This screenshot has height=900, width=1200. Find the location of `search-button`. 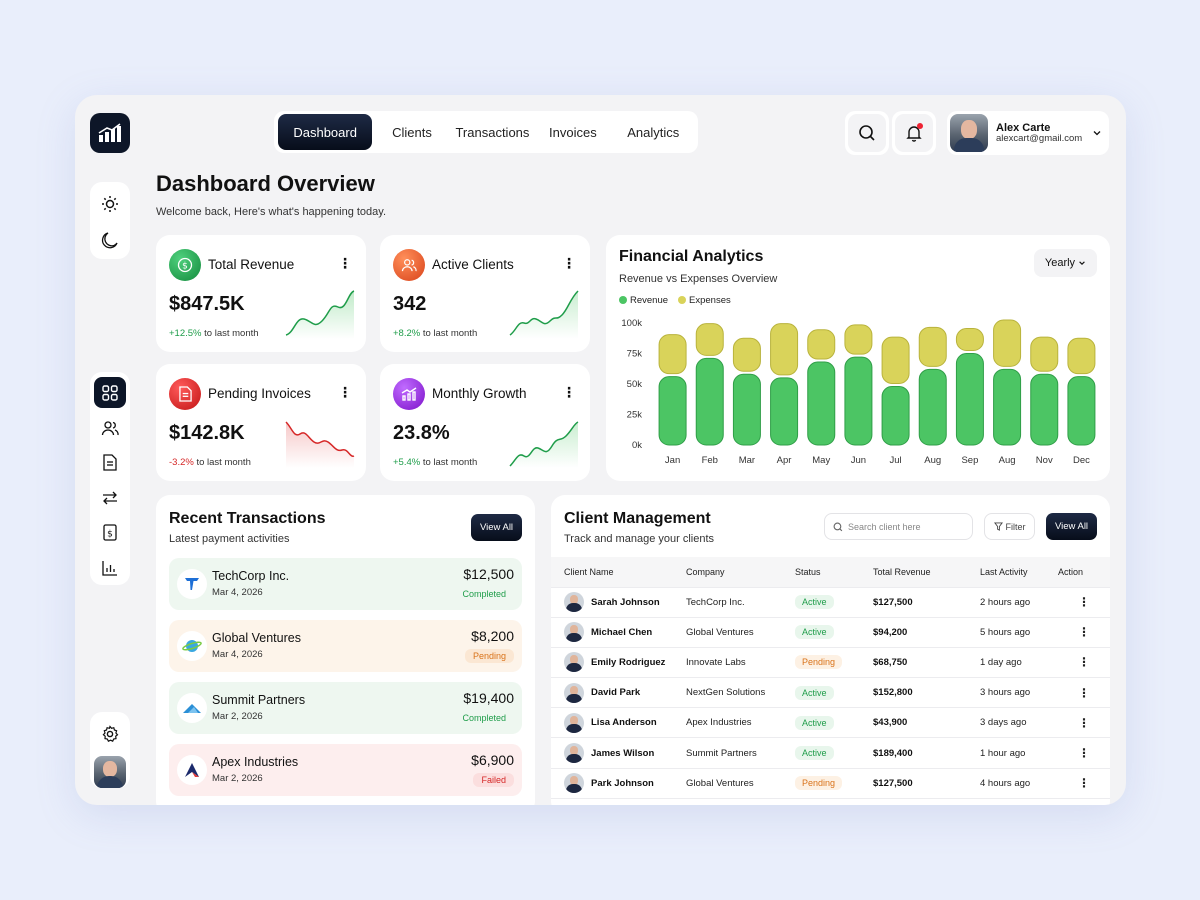

search-button is located at coordinates (867, 133).